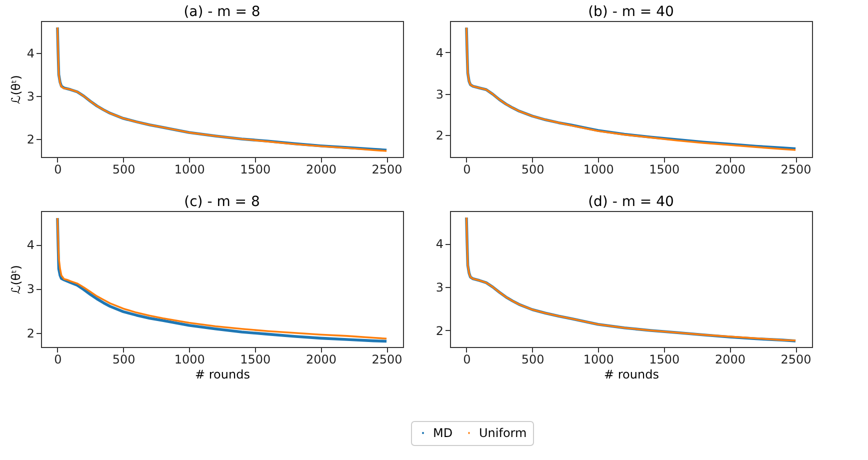 The height and width of the screenshot is (460, 868). I want to click on legend-label: MD, so click(443, 433).